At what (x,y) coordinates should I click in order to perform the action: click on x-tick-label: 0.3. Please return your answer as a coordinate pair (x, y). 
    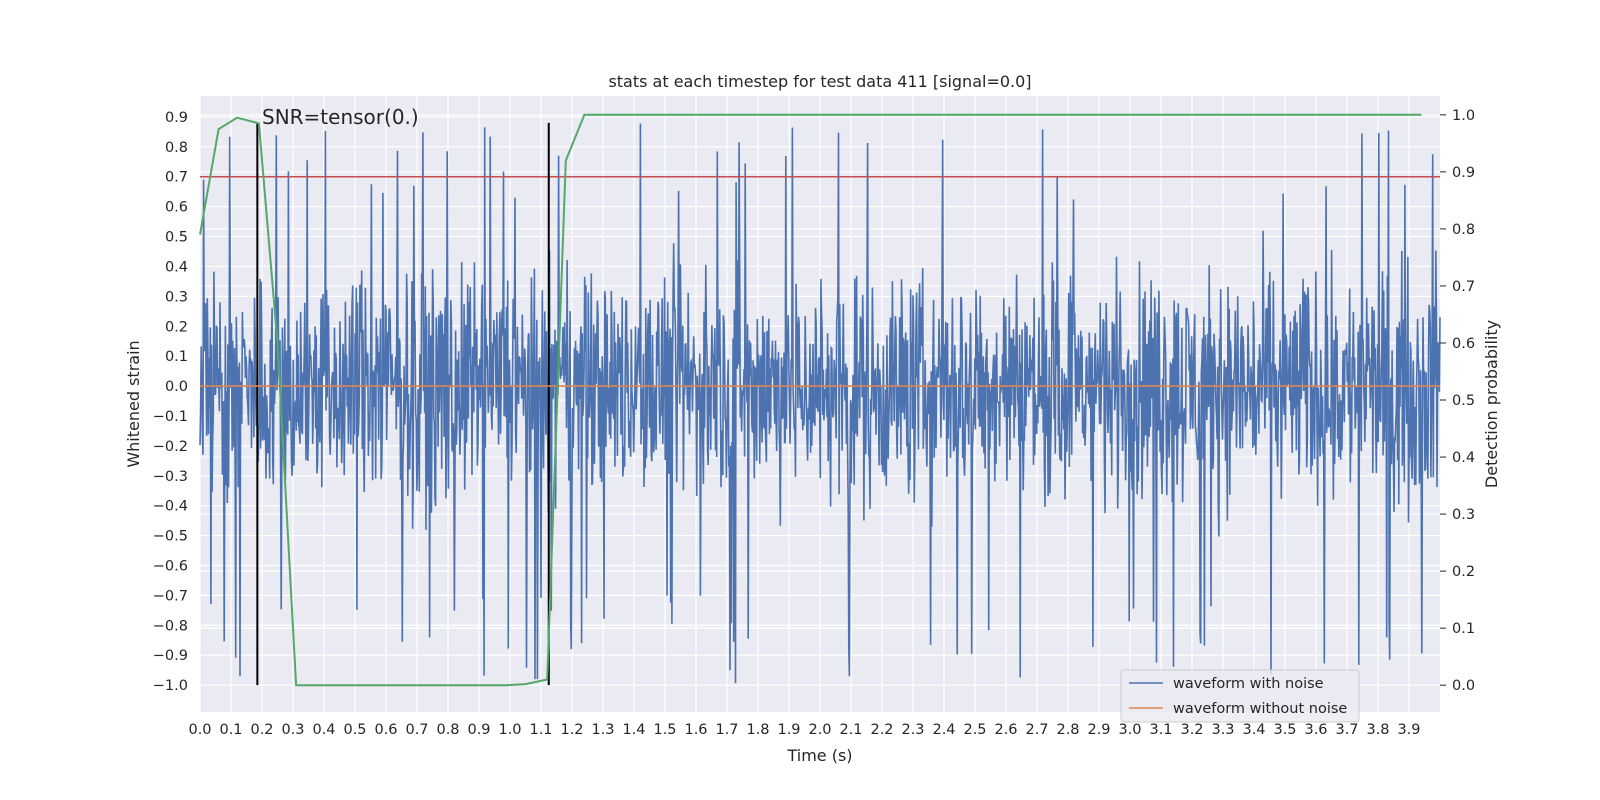
    Looking at the image, I should click on (292, 730).